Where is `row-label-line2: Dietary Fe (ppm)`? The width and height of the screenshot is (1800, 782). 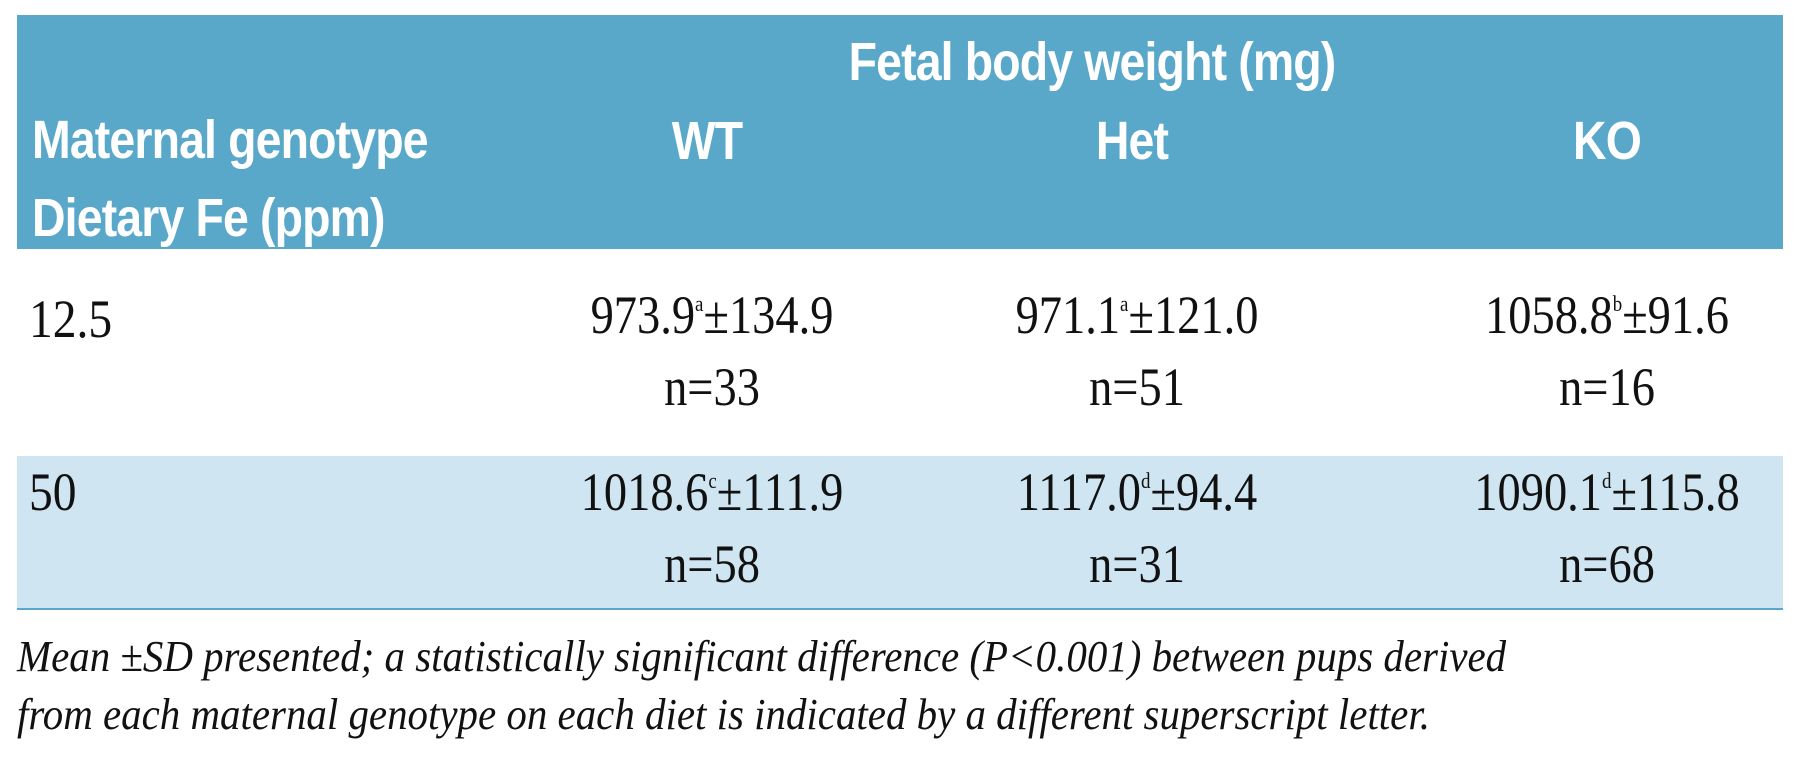 row-label-line2: Dietary Fe (ppm) is located at coordinates (209, 218).